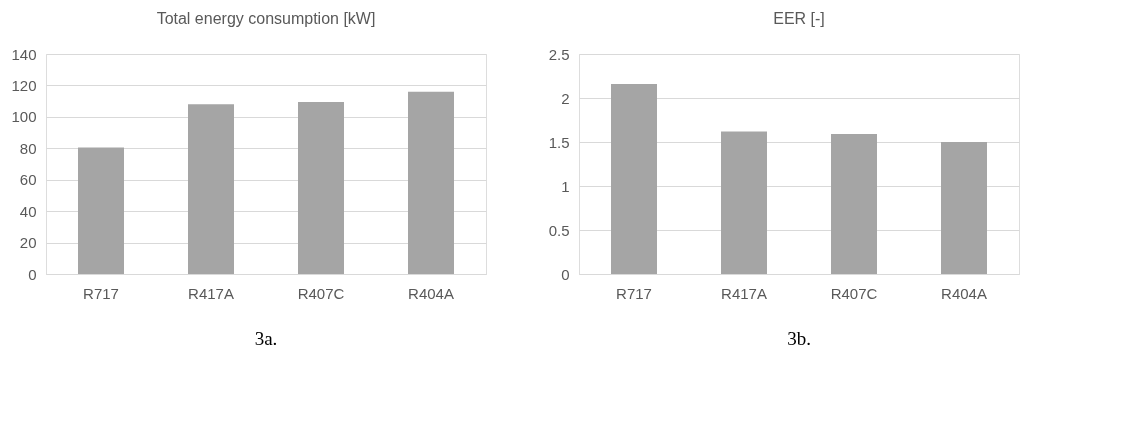 The image size is (1135, 429). What do you see at coordinates (266, 338) in the screenshot?
I see `text: 3a.` at bounding box center [266, 338].